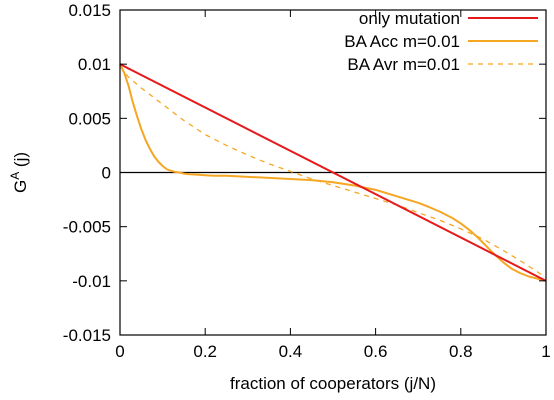 This screenshot has width=554, height=400. Describe the element at coordinates (91, 281) in the screenshot. I see `y-tick-label: -0.01` at that location.